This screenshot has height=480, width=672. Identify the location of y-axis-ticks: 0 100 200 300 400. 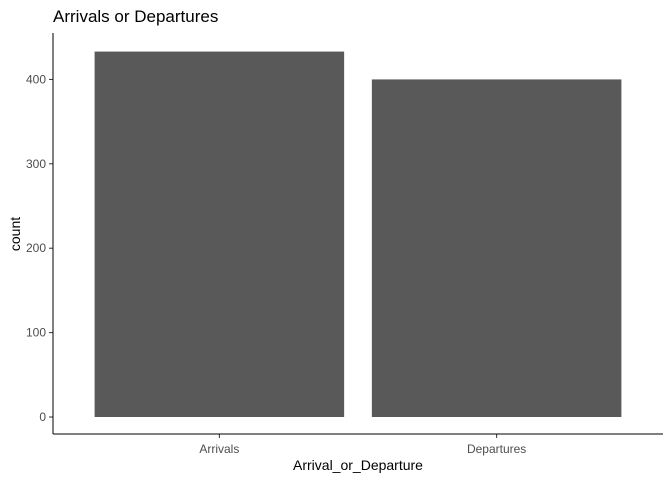
(39, 248).